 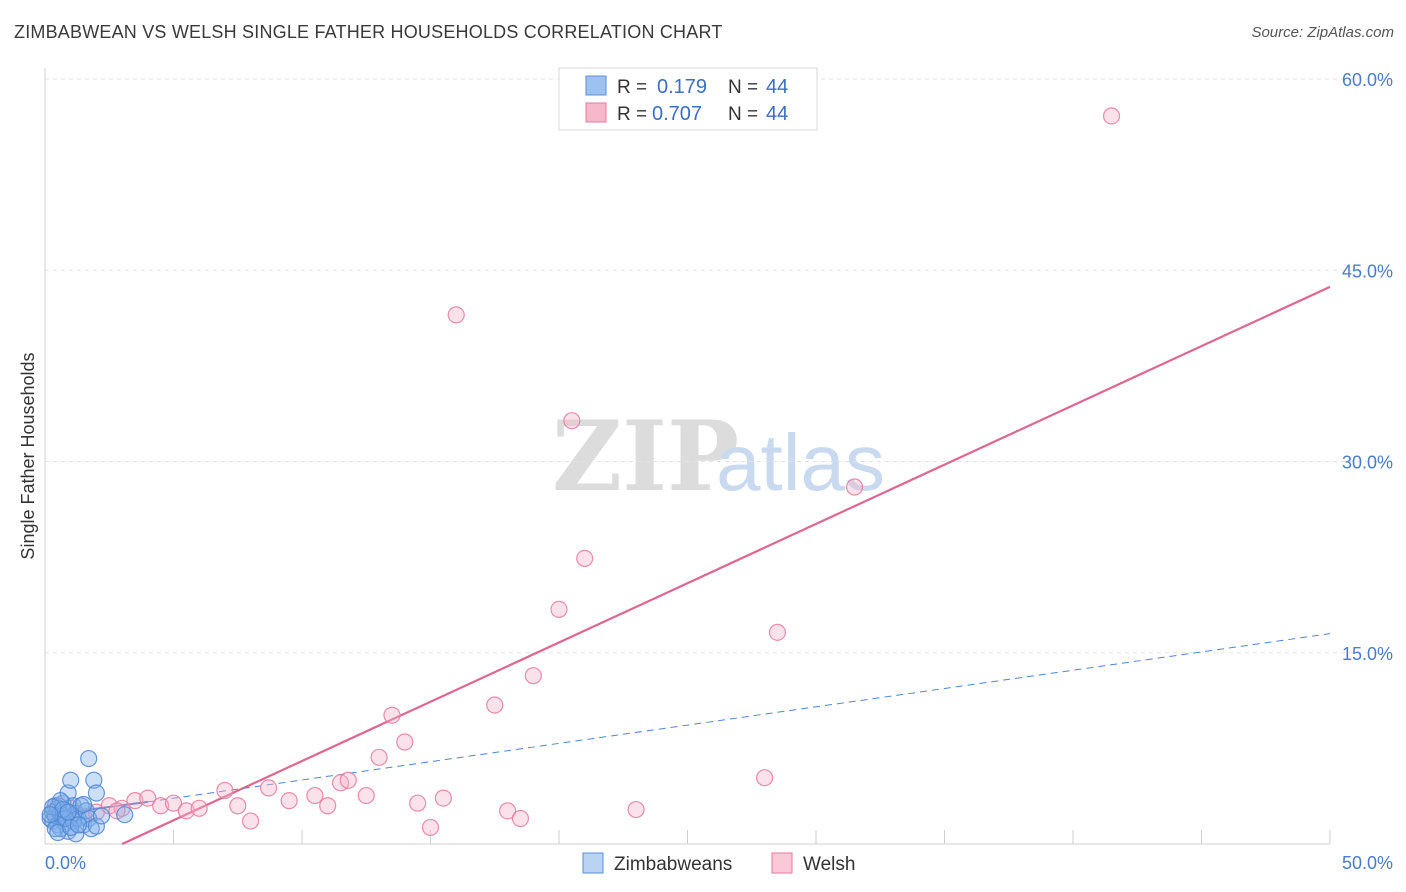 I want to click on legend-row-welsh: R = 0.707 N = 44, so click(x=686, y=113).